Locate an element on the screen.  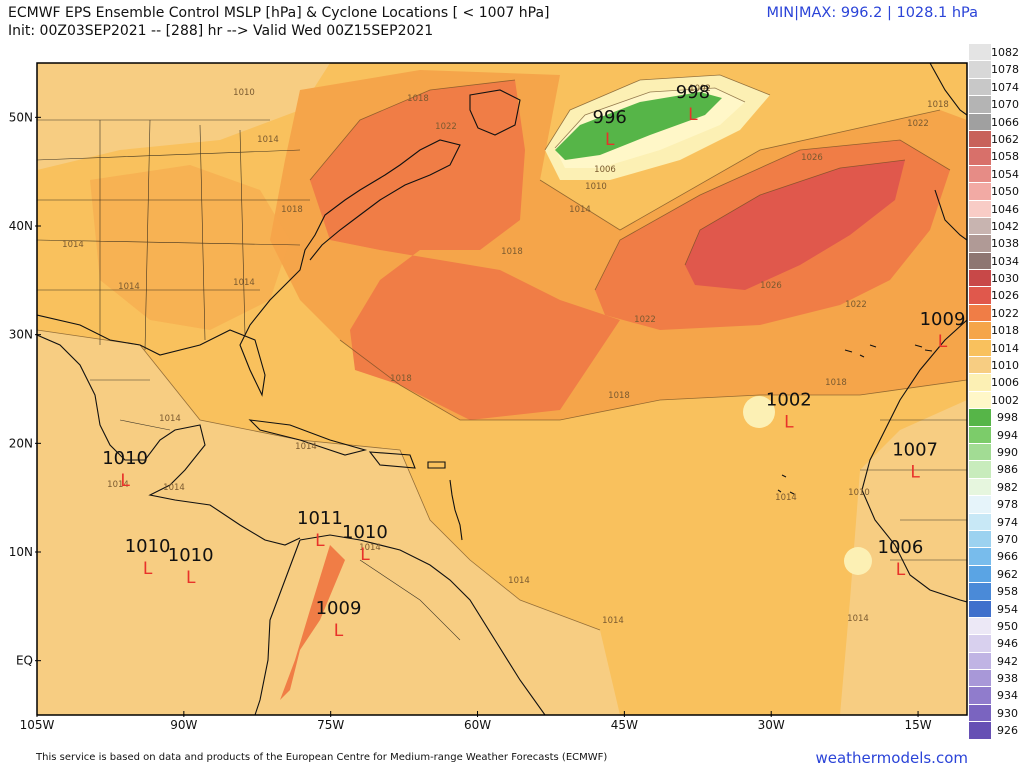
legend-entry: 1026 is located at coordinates (994, 296).